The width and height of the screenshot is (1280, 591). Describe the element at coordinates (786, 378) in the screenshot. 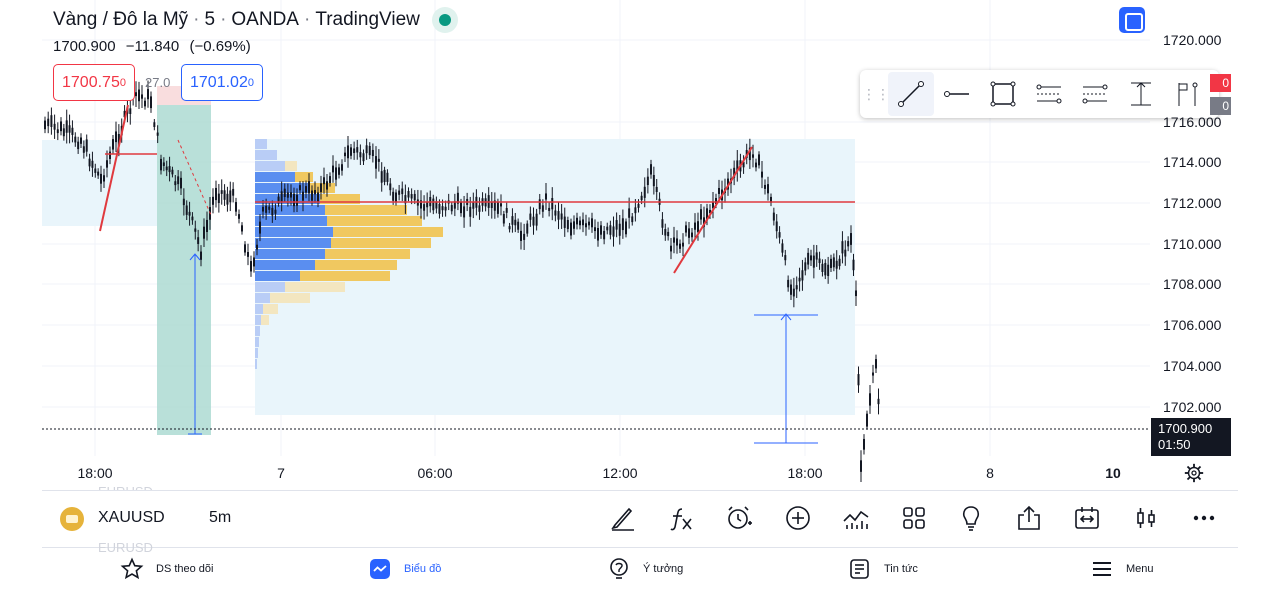

I see `price-range-measure-right` at that location.